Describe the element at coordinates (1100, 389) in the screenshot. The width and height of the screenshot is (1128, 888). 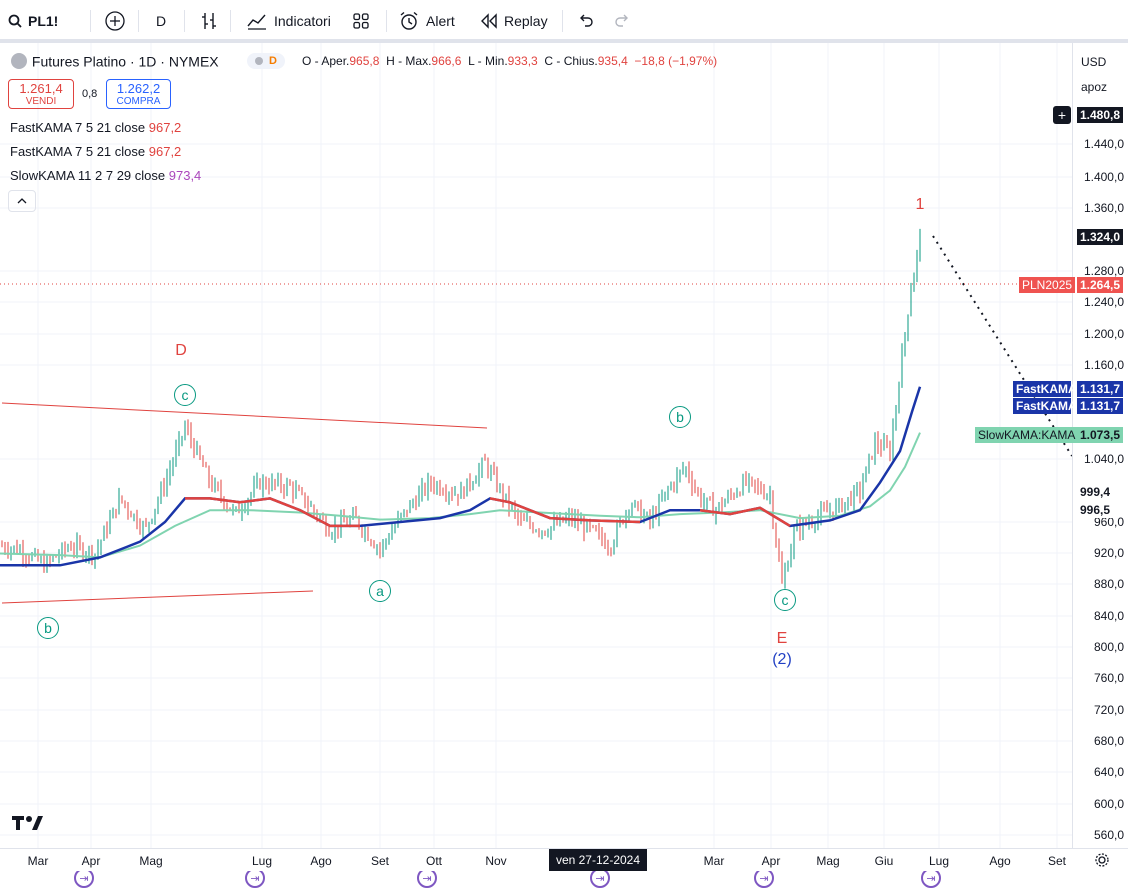
I see `fastkama-value-tag: 1.131,7` at that location.